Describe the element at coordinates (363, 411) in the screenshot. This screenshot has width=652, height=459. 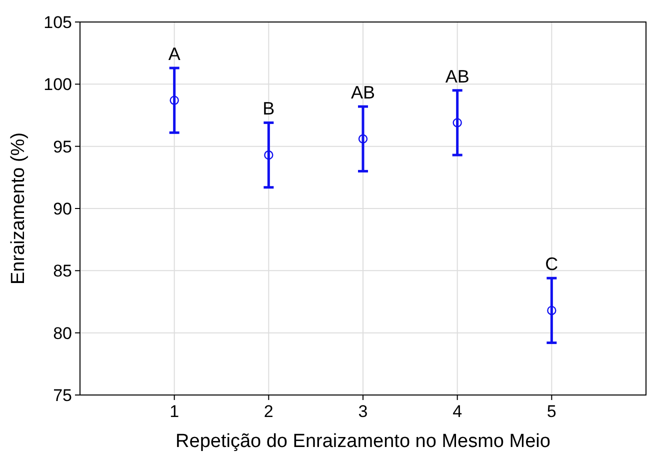
I see `x-tick-label: 3` at that location.